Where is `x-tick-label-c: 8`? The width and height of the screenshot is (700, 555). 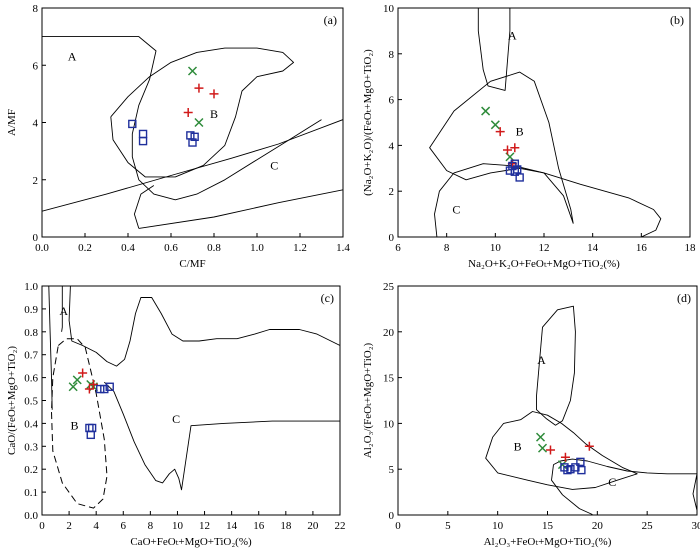
x-tick-label-c: 8 is located at coordinates (151, 526).